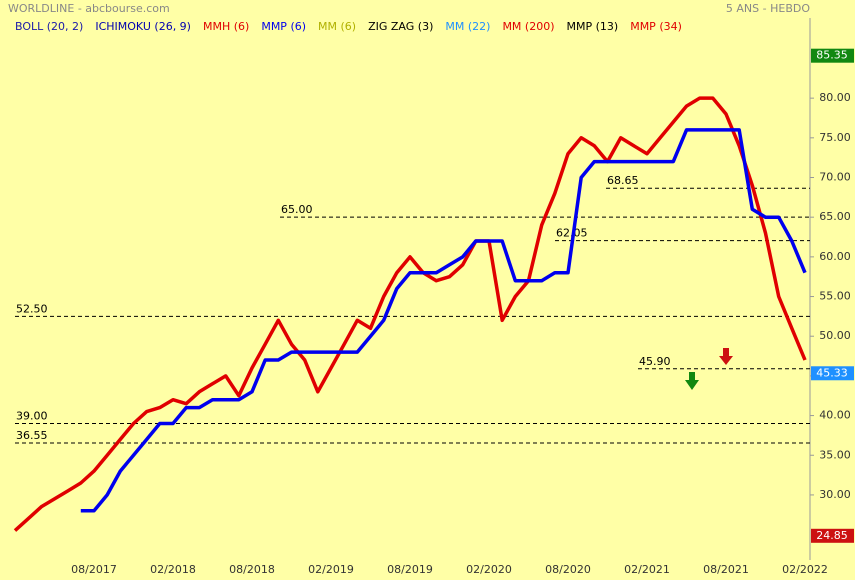 The image size is (855, 580). What do you see at coordinates (252, 569) in the screenshot?
I see `x-tick-label: 08/2018` at bounding box center [252, 569].